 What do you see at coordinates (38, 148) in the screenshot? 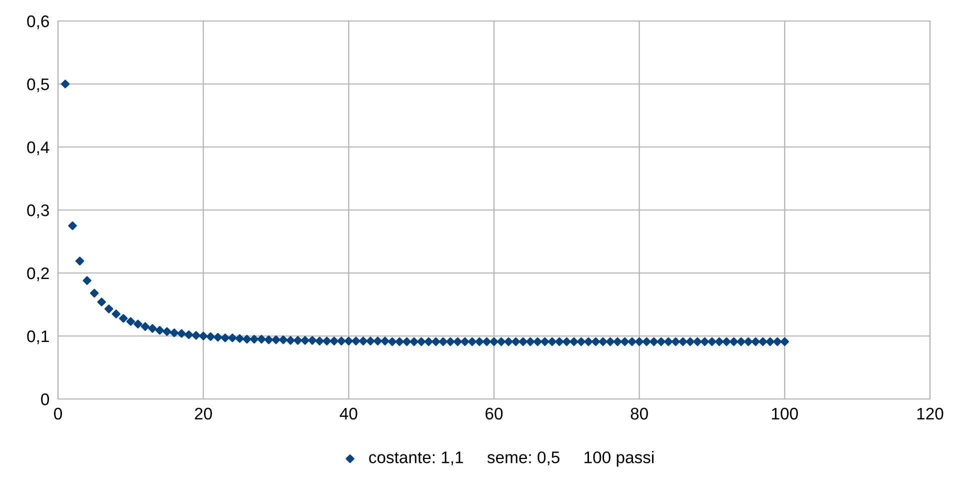
I see `y-tick-label: 0,4` at bounding box center [38, 148].